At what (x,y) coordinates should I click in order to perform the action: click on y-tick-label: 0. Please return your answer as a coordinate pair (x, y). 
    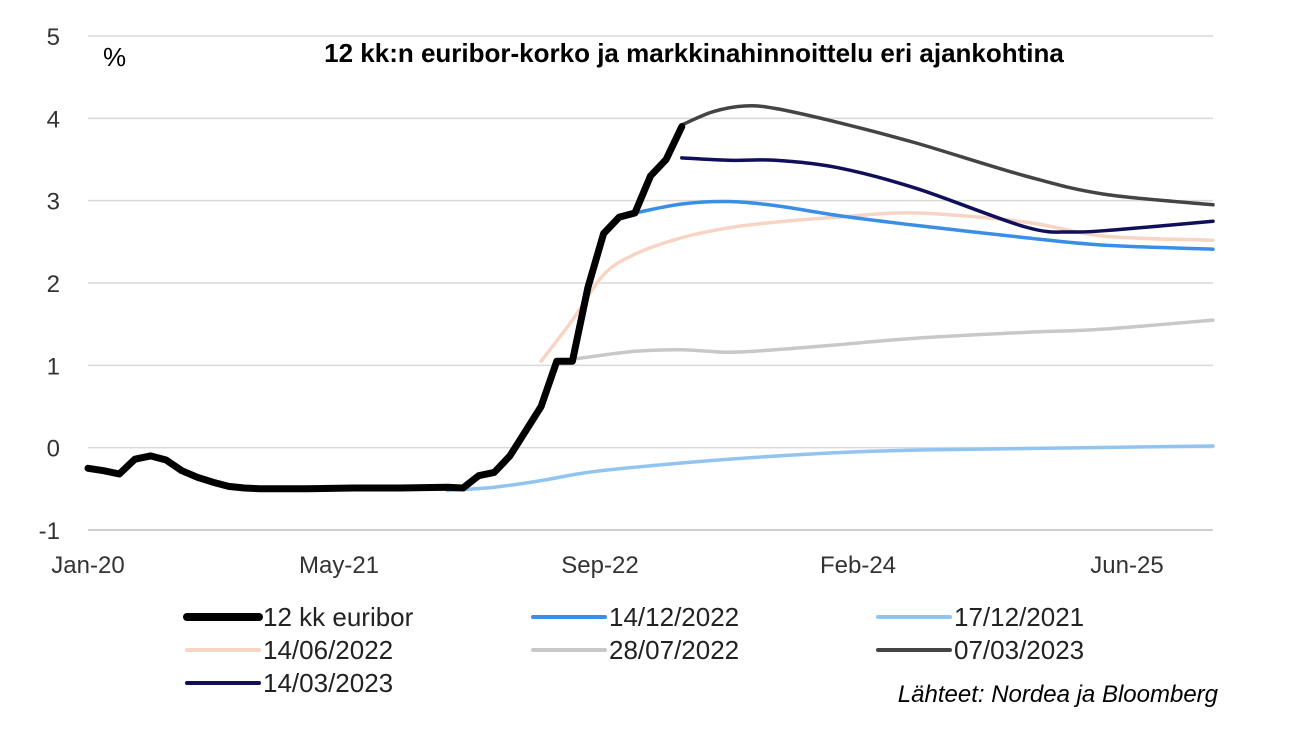
    Looking at the image, I should click on (53, 449).